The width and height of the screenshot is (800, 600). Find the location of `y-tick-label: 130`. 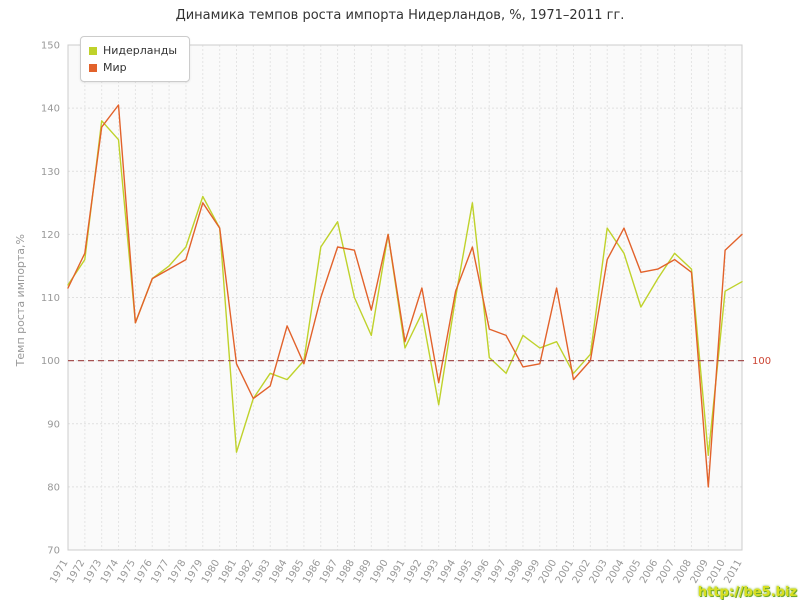

y-tick-label: 130 is located at coordinates (50, 172).